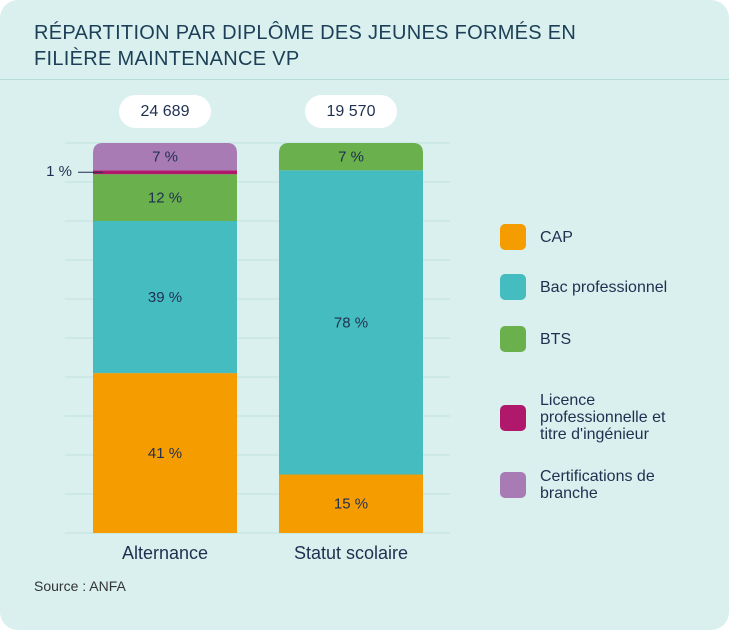 The width and height of the screenshot is (729, 630). Describe the element at coordinates (351, 553) in the screenshot. I see `x-tick-label: Statut scolaire` at that location.